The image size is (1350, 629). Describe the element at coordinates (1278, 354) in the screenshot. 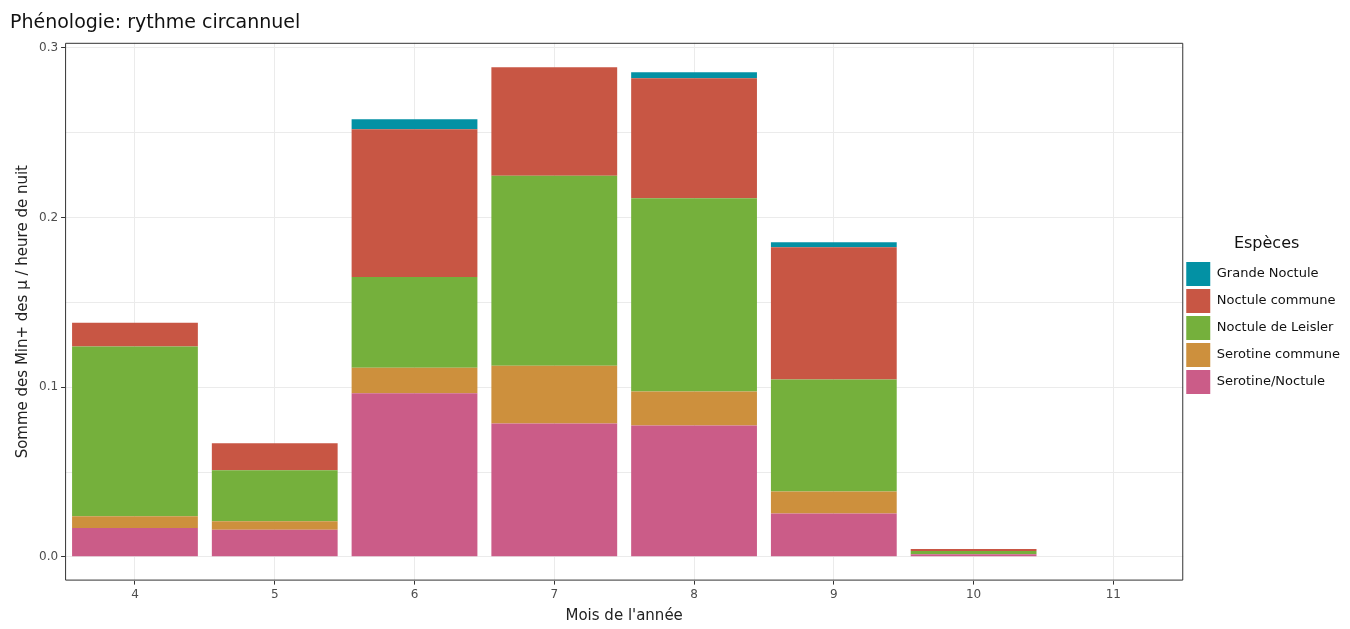

I see `legend-label: Serotine commune` at that location.